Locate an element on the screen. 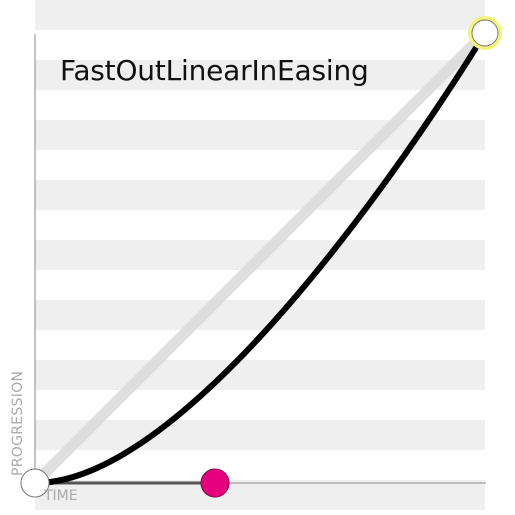 The height and width of the screenshot is (515, 515). start-point-handle is located at coordinates (35, 483).